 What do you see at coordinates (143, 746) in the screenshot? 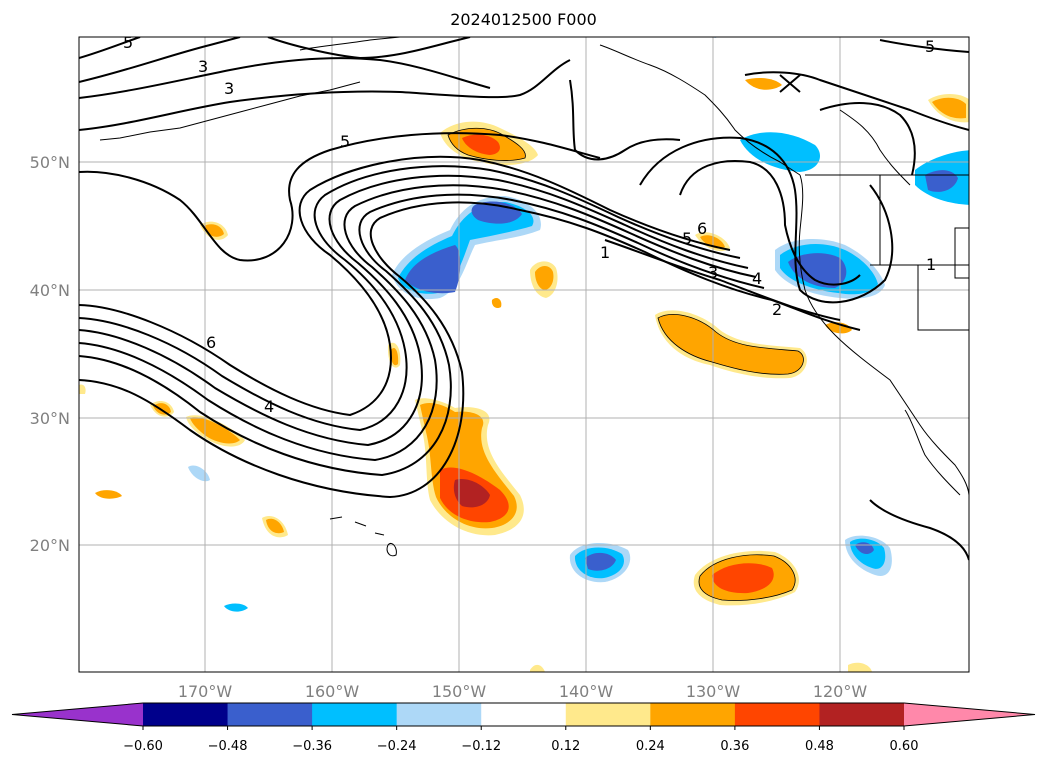
I see `colorbar-tick-label: −0.60` at bounding box center [143, 746].